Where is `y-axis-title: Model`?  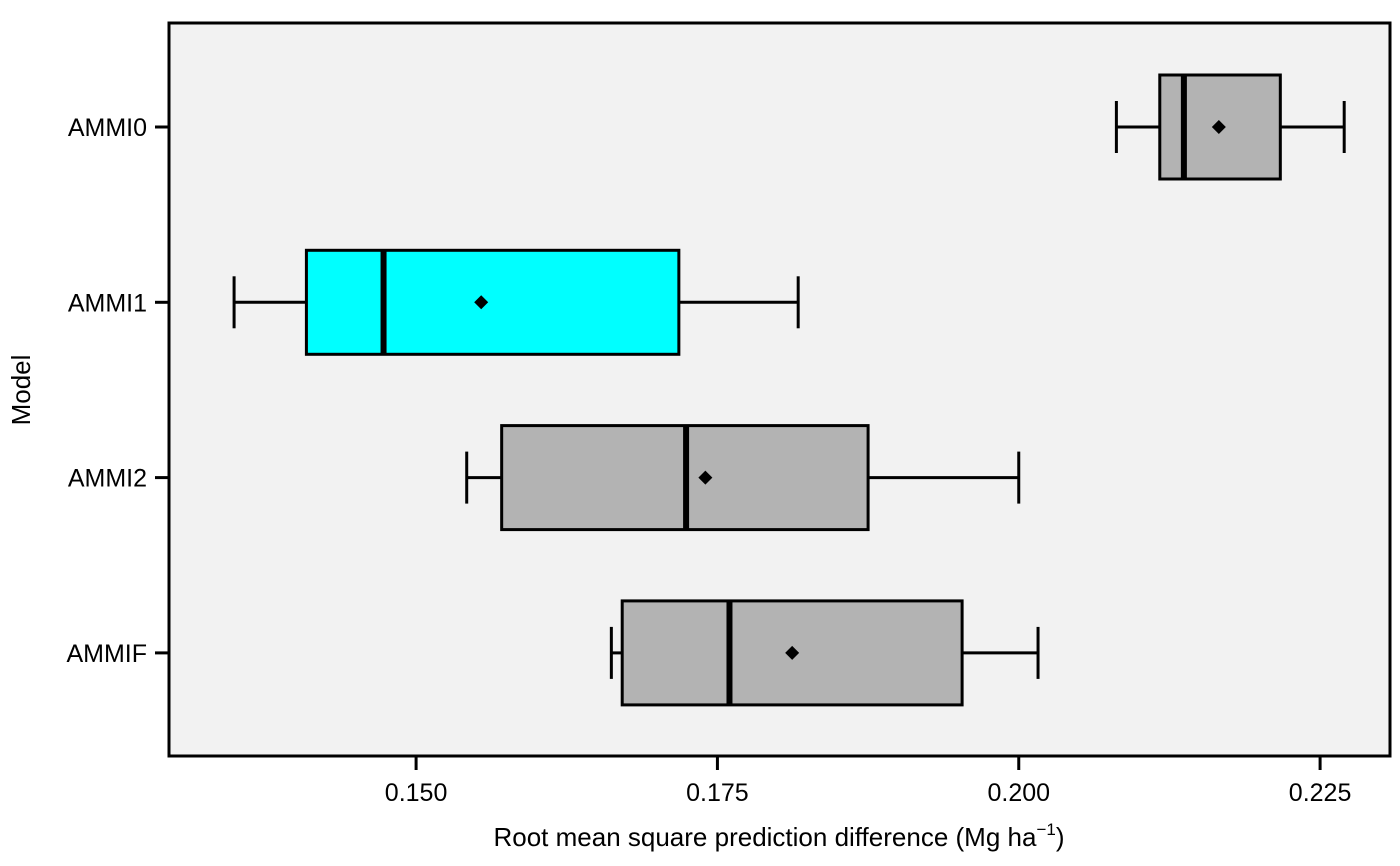 y-axis-title: Model is located at coordinates (21, 390).